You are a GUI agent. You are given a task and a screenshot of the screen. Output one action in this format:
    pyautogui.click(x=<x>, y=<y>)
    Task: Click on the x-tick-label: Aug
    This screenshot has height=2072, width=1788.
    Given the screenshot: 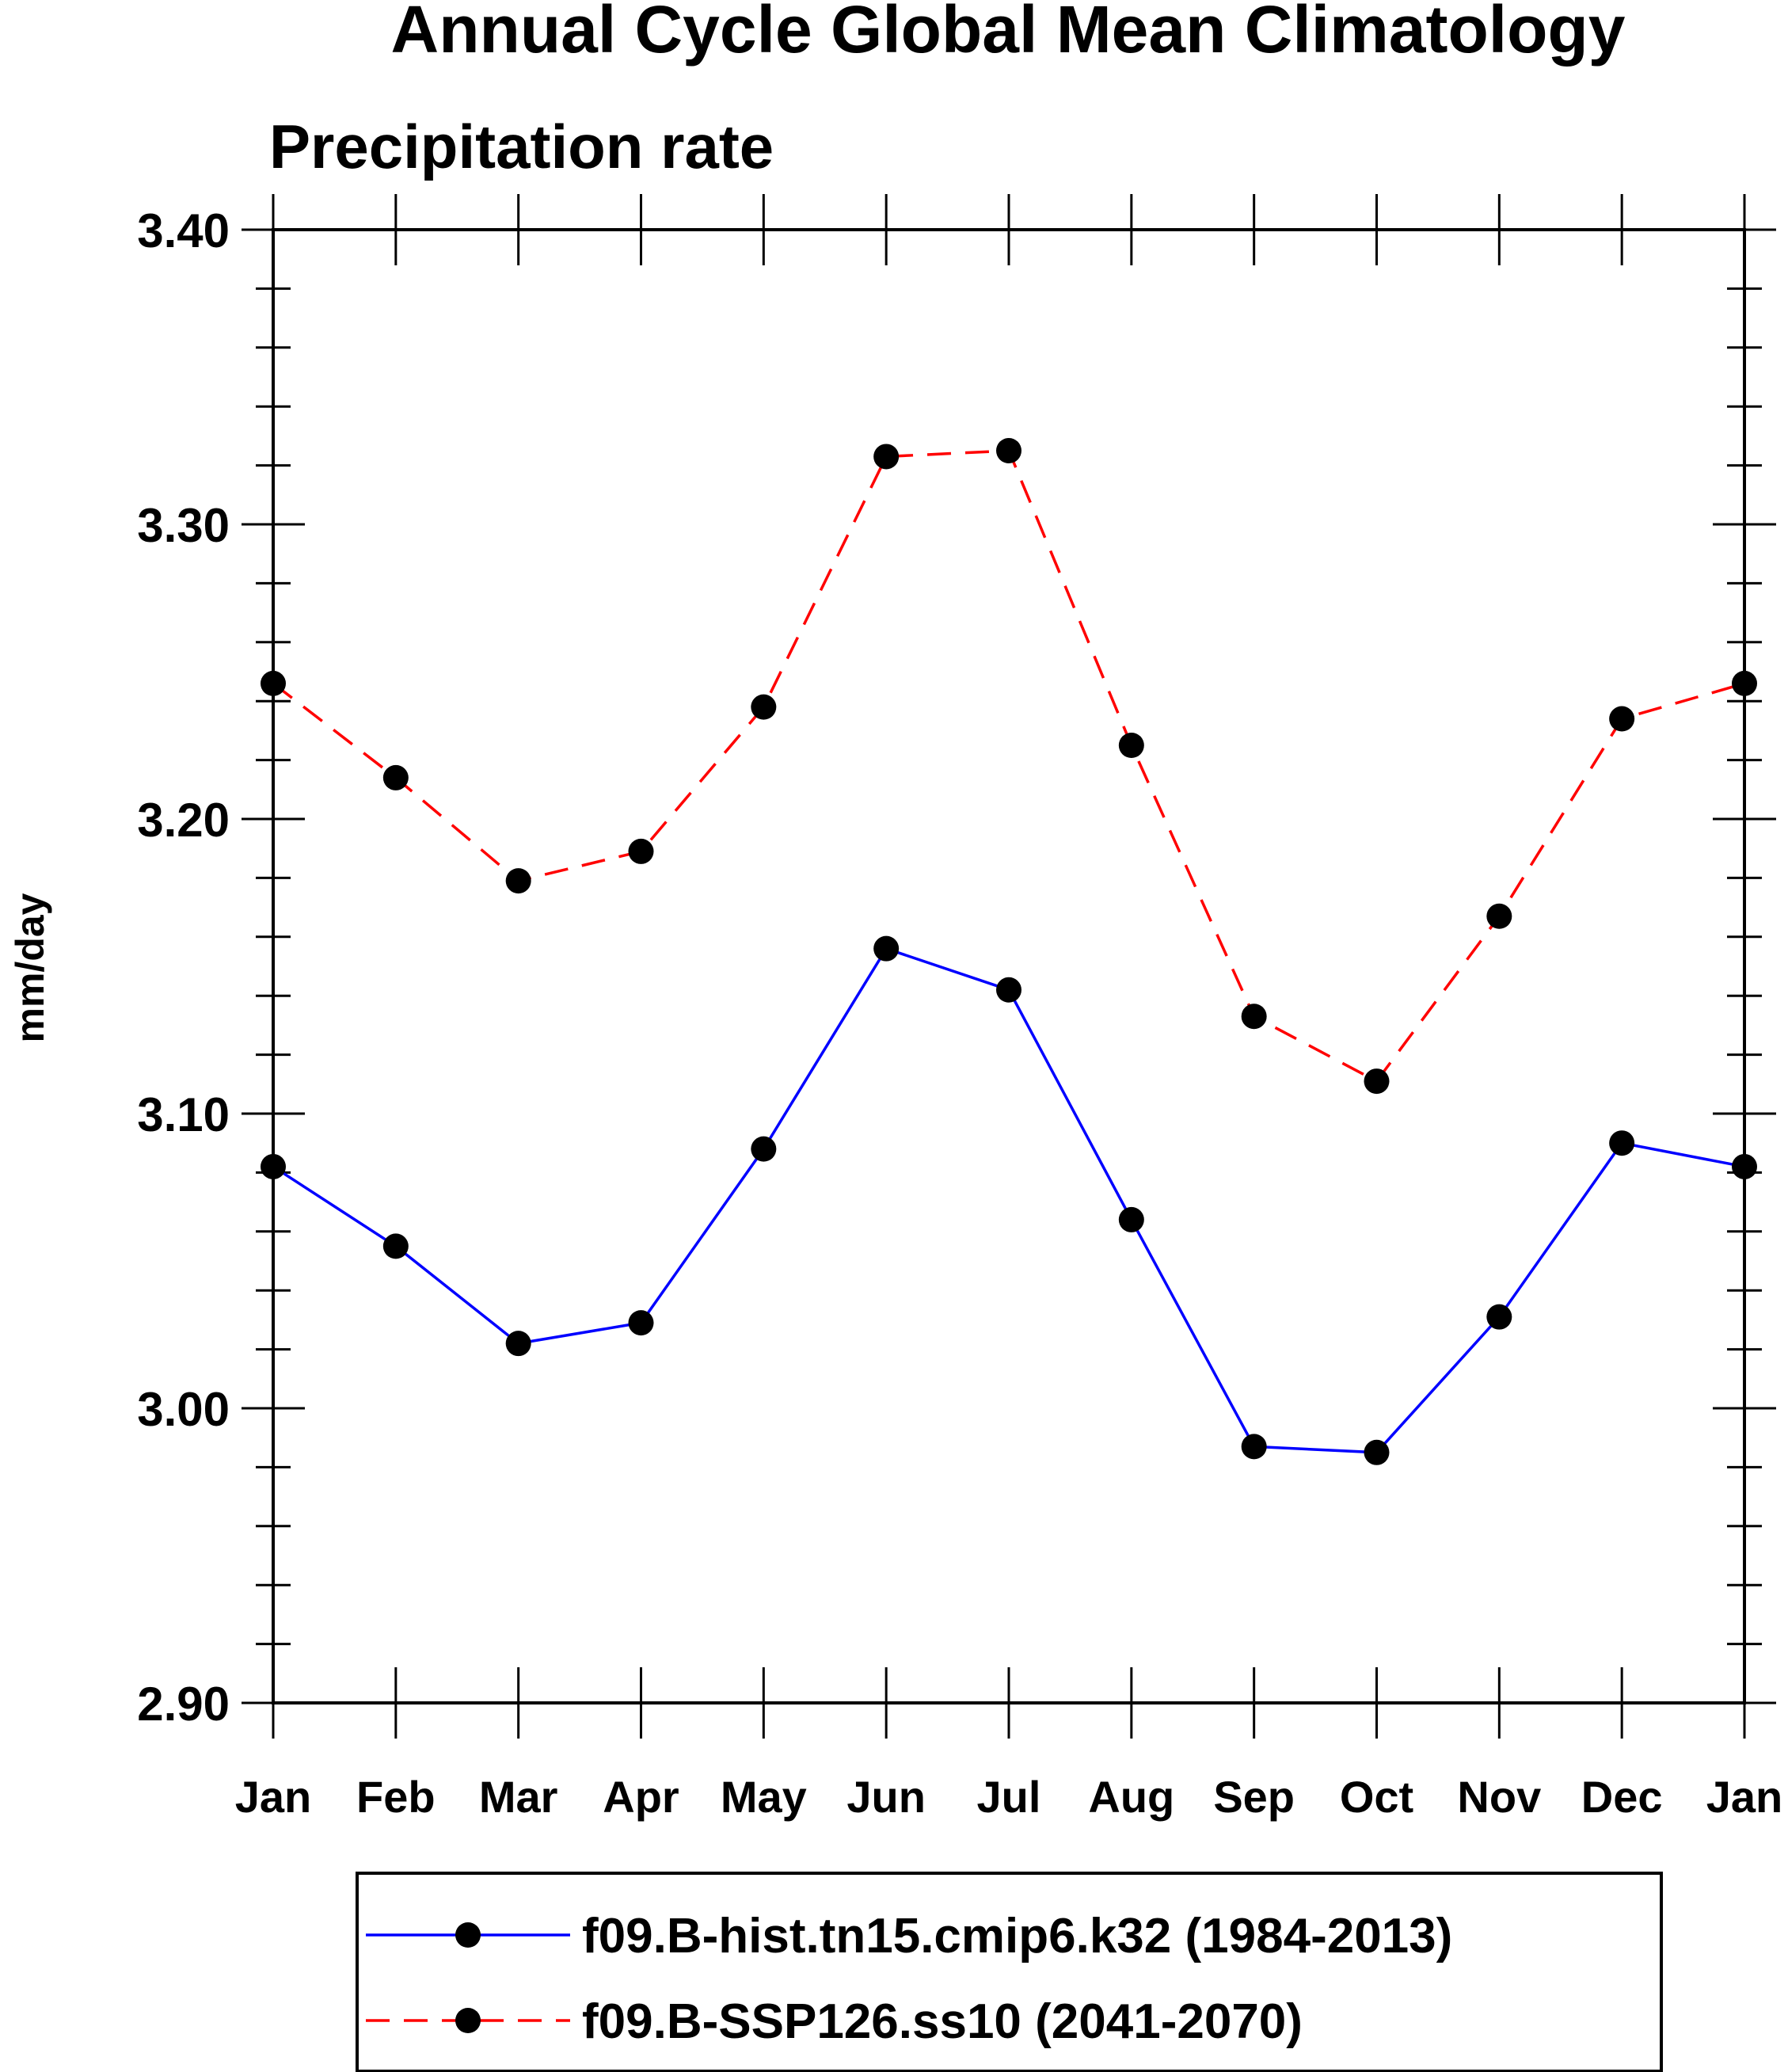 What is the action you would take?
    pyautogui.click(x=1131, y=1797)
    